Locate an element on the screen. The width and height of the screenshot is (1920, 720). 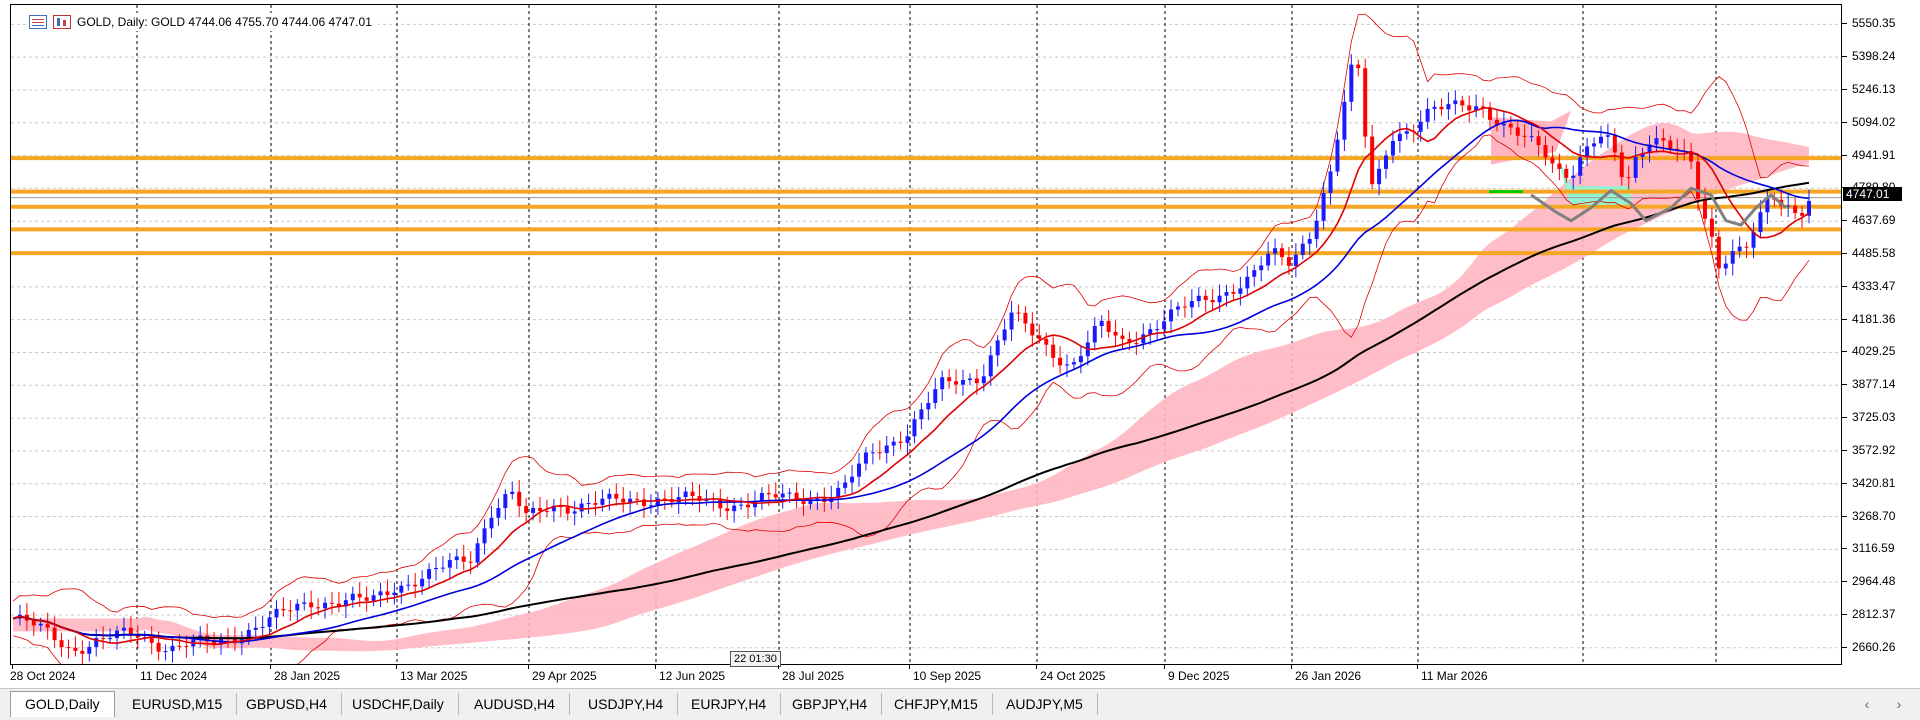
tab-gold-daily: GOLD,Daily is located at coordinates (62, 704).